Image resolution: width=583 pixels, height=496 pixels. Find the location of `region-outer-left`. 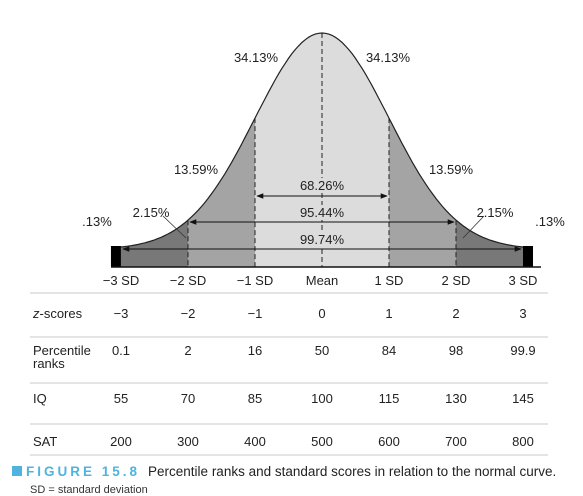

region-outer-left is located at coordinates (154, 243).